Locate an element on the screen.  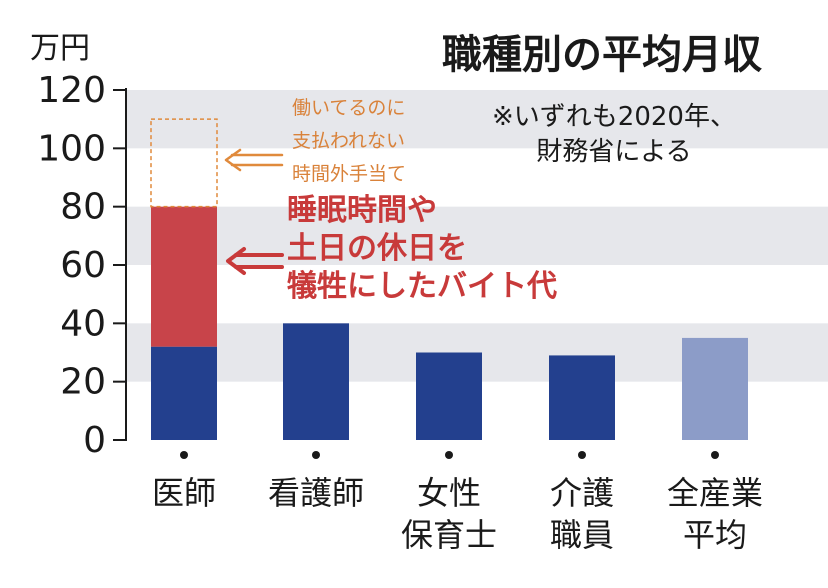
bar-side-job is located at coordinates (184, 276).